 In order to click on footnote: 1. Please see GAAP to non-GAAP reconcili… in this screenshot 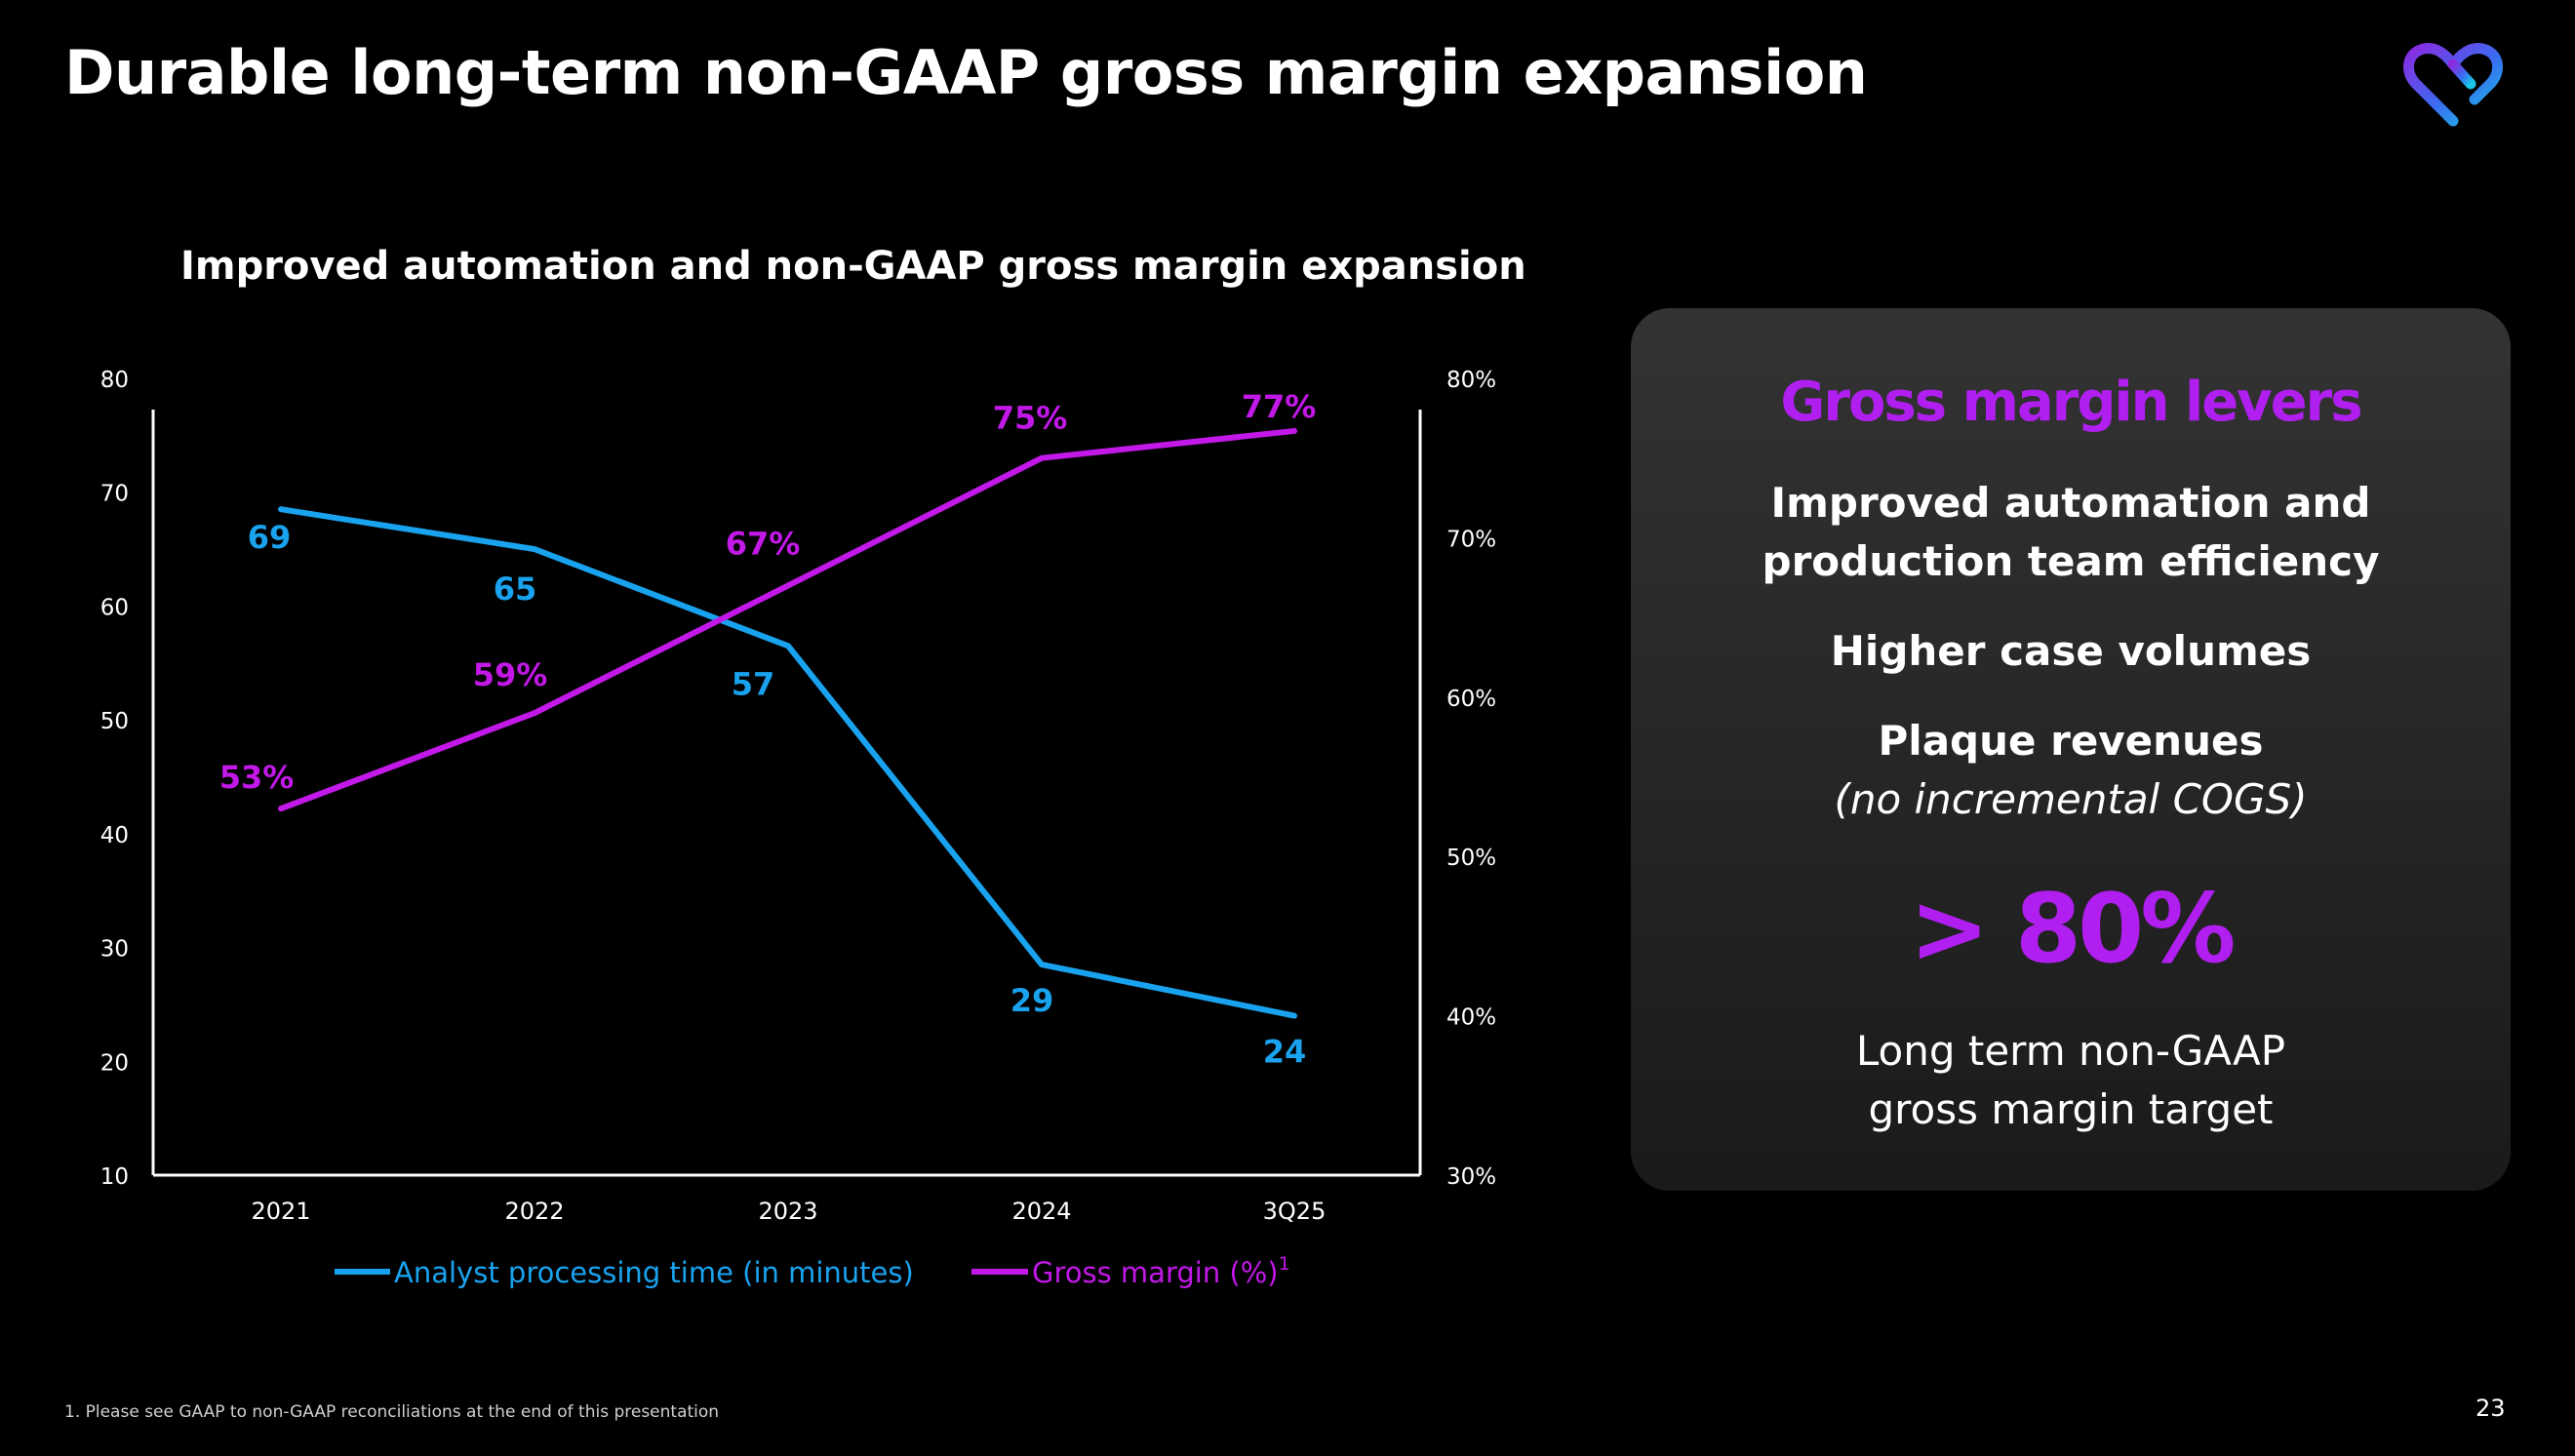, I will do `click(392, 1412)`.